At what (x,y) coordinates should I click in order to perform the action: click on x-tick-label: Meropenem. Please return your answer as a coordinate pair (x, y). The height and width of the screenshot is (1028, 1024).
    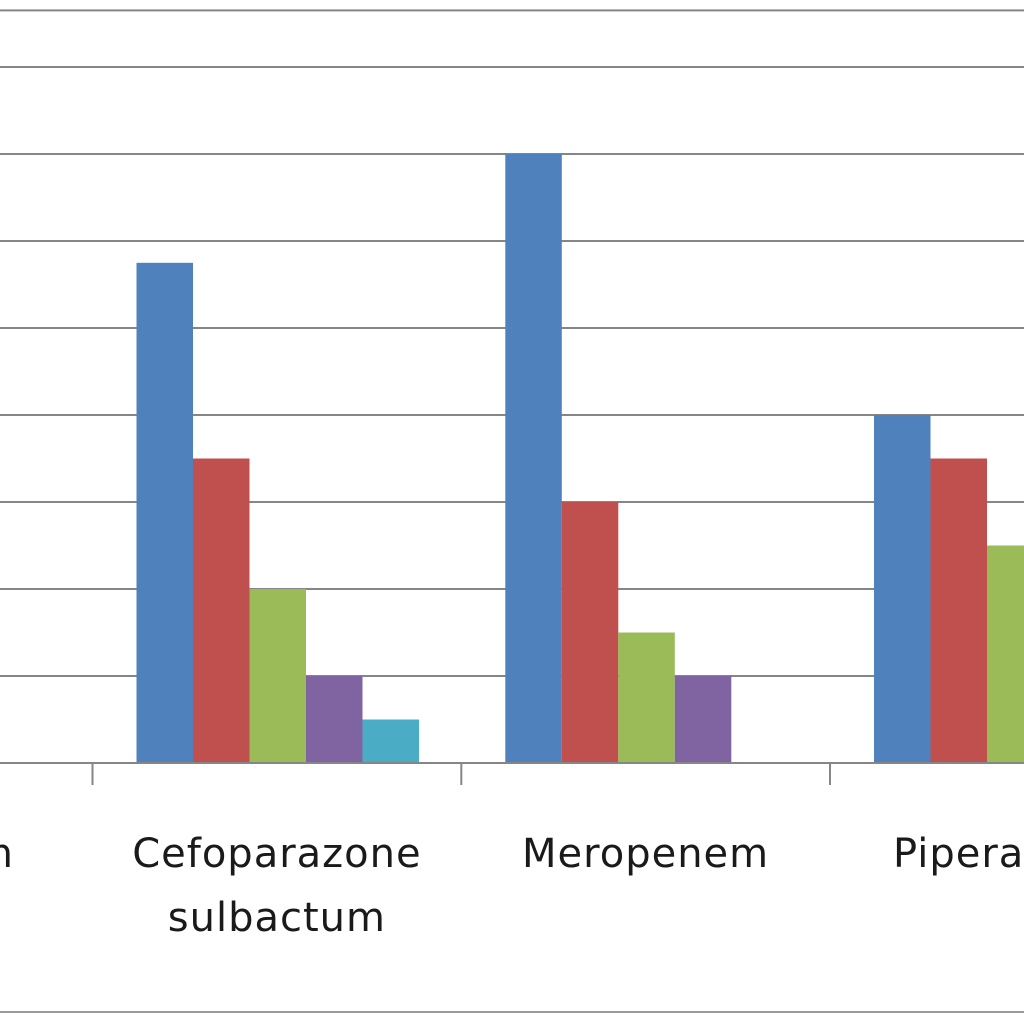
    Looking at the image, I should click on (645, 854).